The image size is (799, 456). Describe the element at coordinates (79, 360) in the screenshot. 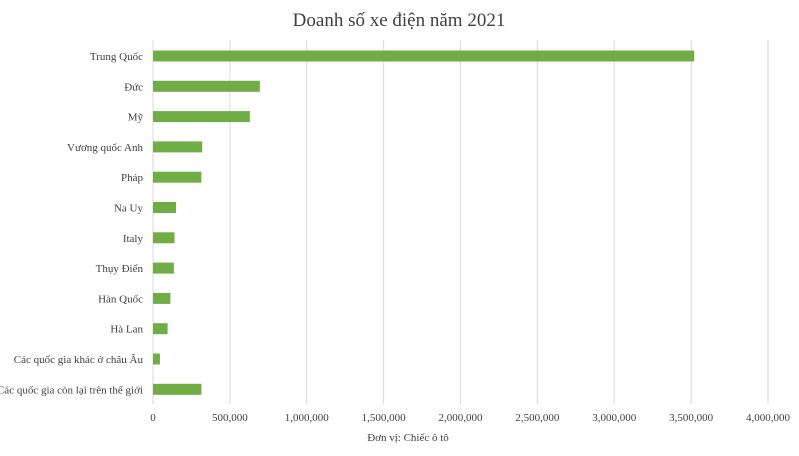

I see `category-label: Các quốc gia khác ở châu Âu` at that location.